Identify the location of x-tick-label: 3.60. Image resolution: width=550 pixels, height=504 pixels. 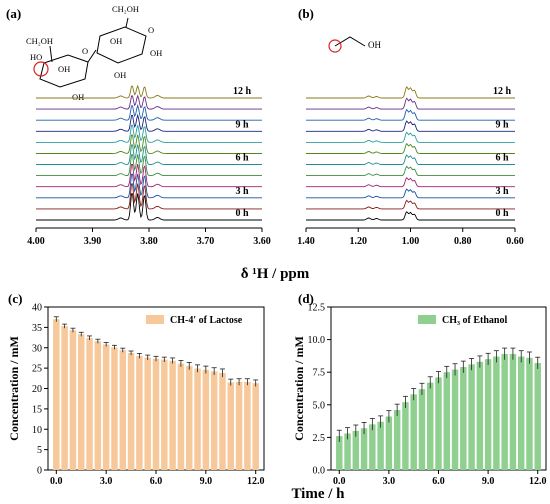
(262, 241).